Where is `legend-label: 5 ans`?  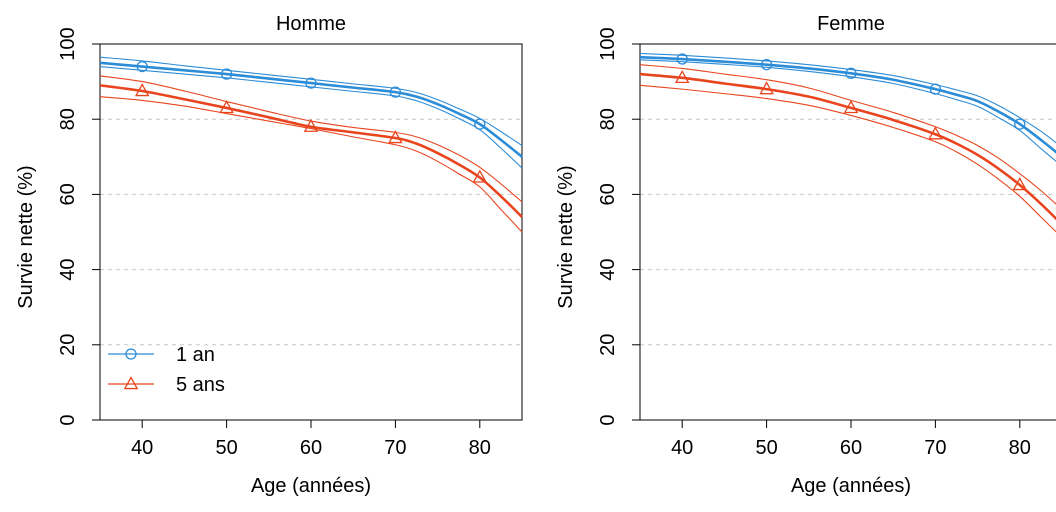 legend-label: 5 ans is located at coordinates (200, 385).